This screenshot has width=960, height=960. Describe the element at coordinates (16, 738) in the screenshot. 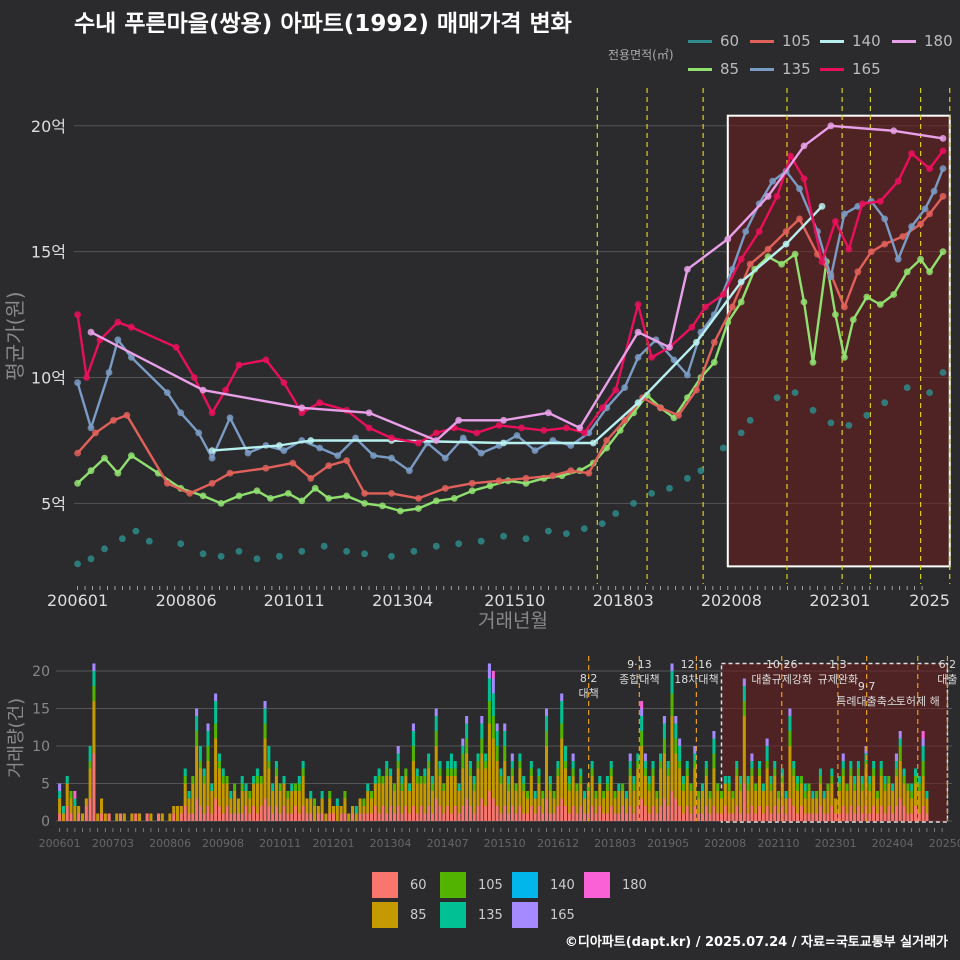

I see `y-axis-title: 거래량(건)` at that location.